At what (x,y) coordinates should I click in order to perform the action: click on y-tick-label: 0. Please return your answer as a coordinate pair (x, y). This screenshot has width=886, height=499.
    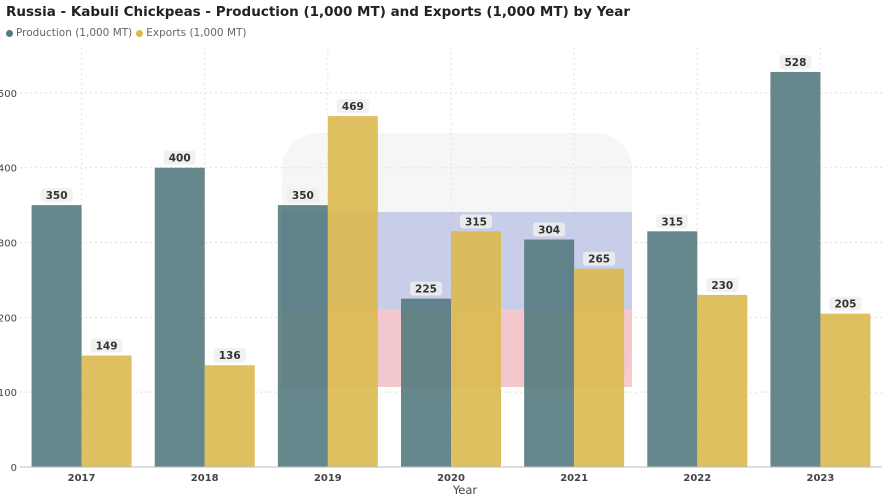
    Looking at the image, I should click on (14, 468).